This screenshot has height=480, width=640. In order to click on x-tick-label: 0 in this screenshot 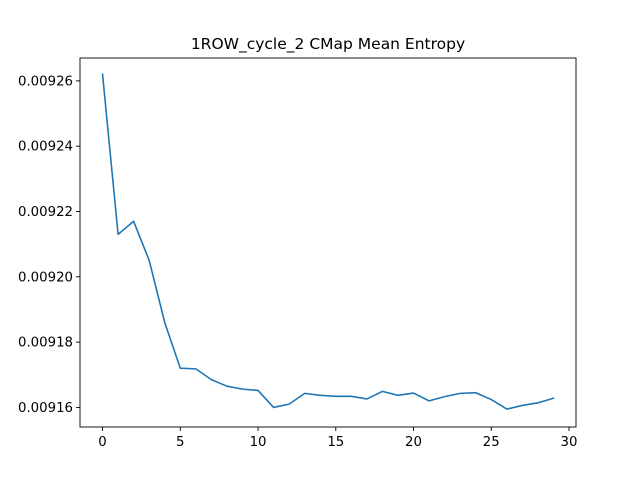, I will do `click(102, 442)`.